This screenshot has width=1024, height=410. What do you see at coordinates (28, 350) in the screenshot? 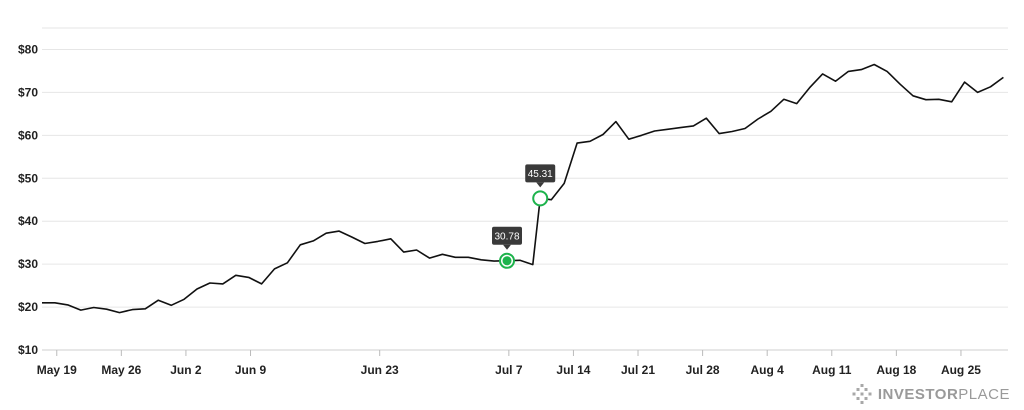
I see `y-tick-label: $10` at bounding box center [28, 350].